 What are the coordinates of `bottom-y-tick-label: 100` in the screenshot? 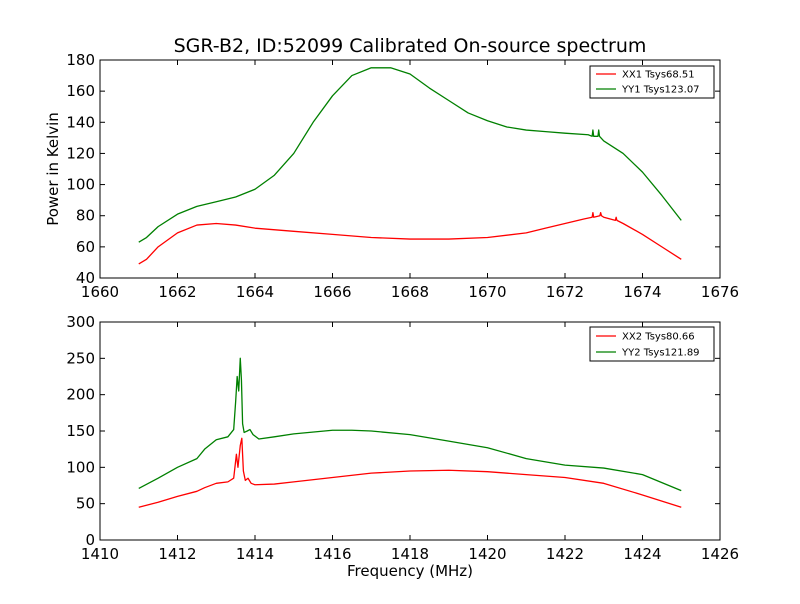 It's located at (80, 467).